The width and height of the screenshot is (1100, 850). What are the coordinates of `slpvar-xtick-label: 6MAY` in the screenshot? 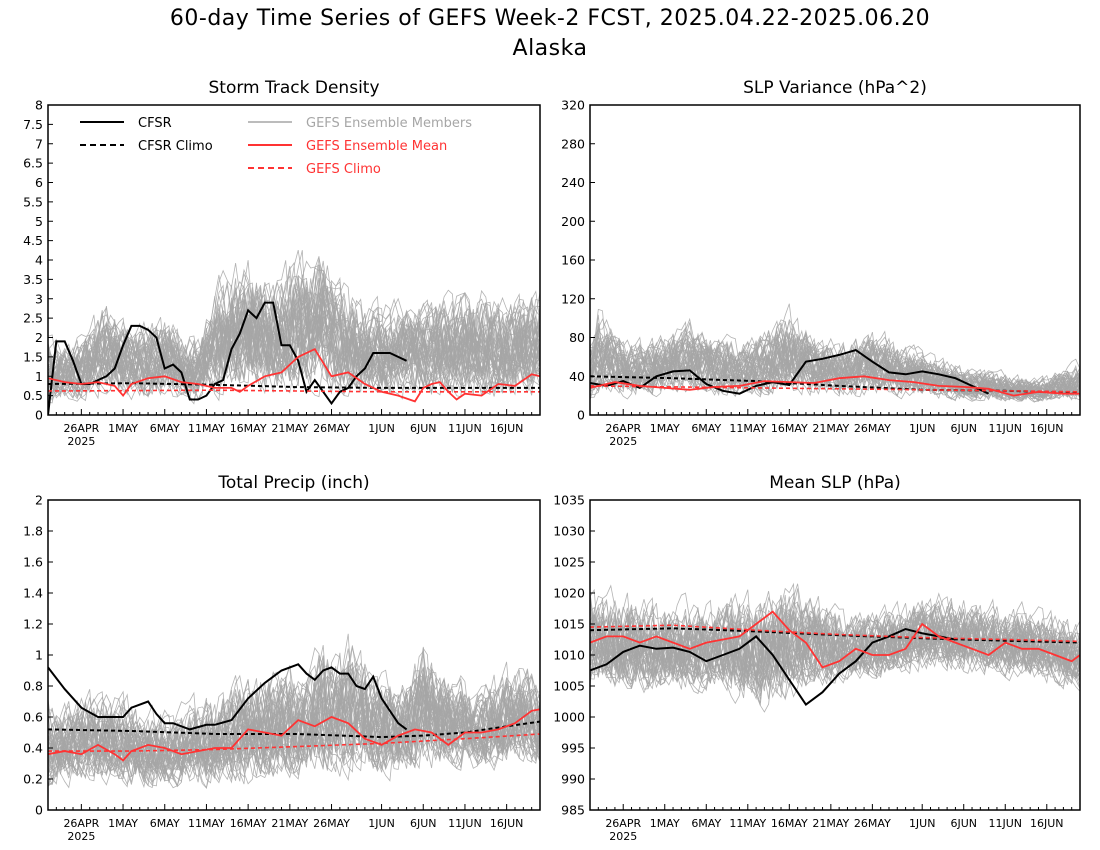 It's located at (706, 428).